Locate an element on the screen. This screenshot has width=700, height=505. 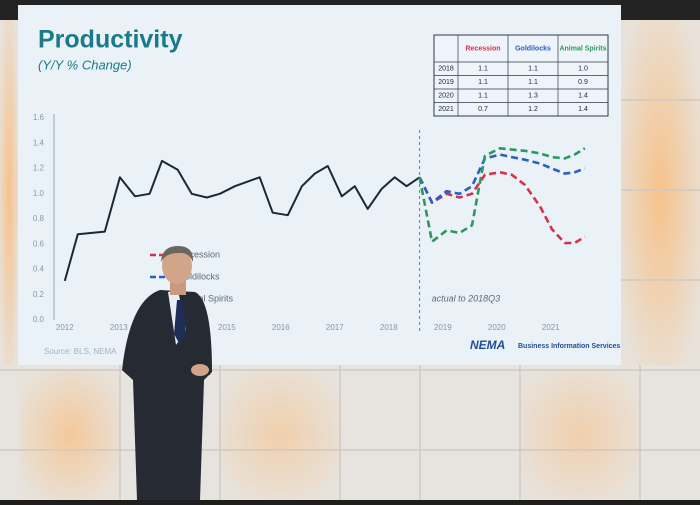
x-tick-label: 2017 is located at coordinates (335, 327).